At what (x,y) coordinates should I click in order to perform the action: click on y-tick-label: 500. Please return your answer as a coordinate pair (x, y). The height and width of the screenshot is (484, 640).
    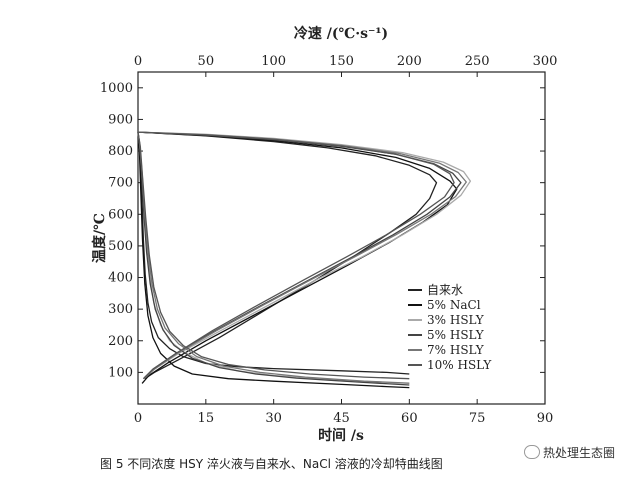
    Looking at the image, I should click on (120, 246).